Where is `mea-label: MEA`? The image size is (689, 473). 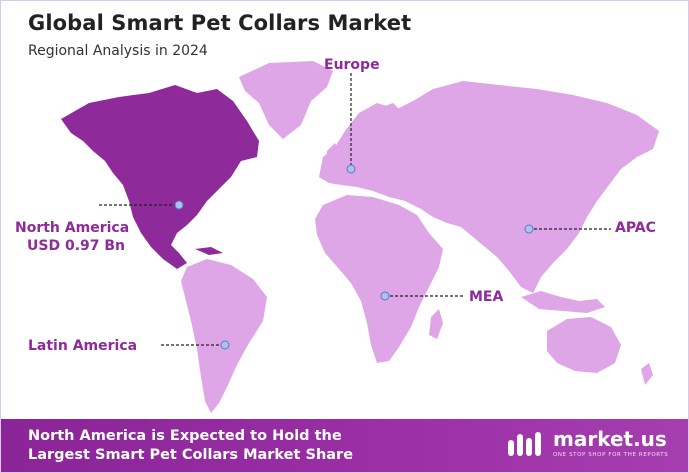
mea-label: MEA is located at coordinates (486, 297).